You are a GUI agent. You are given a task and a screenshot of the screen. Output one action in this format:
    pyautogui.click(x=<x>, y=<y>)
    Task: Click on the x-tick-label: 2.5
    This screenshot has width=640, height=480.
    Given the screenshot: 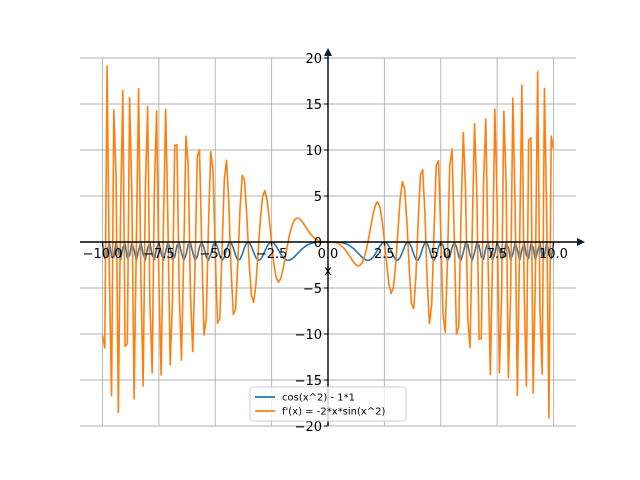 What is the action you would take?
    pyautogui.click(x=384, y=254)
    